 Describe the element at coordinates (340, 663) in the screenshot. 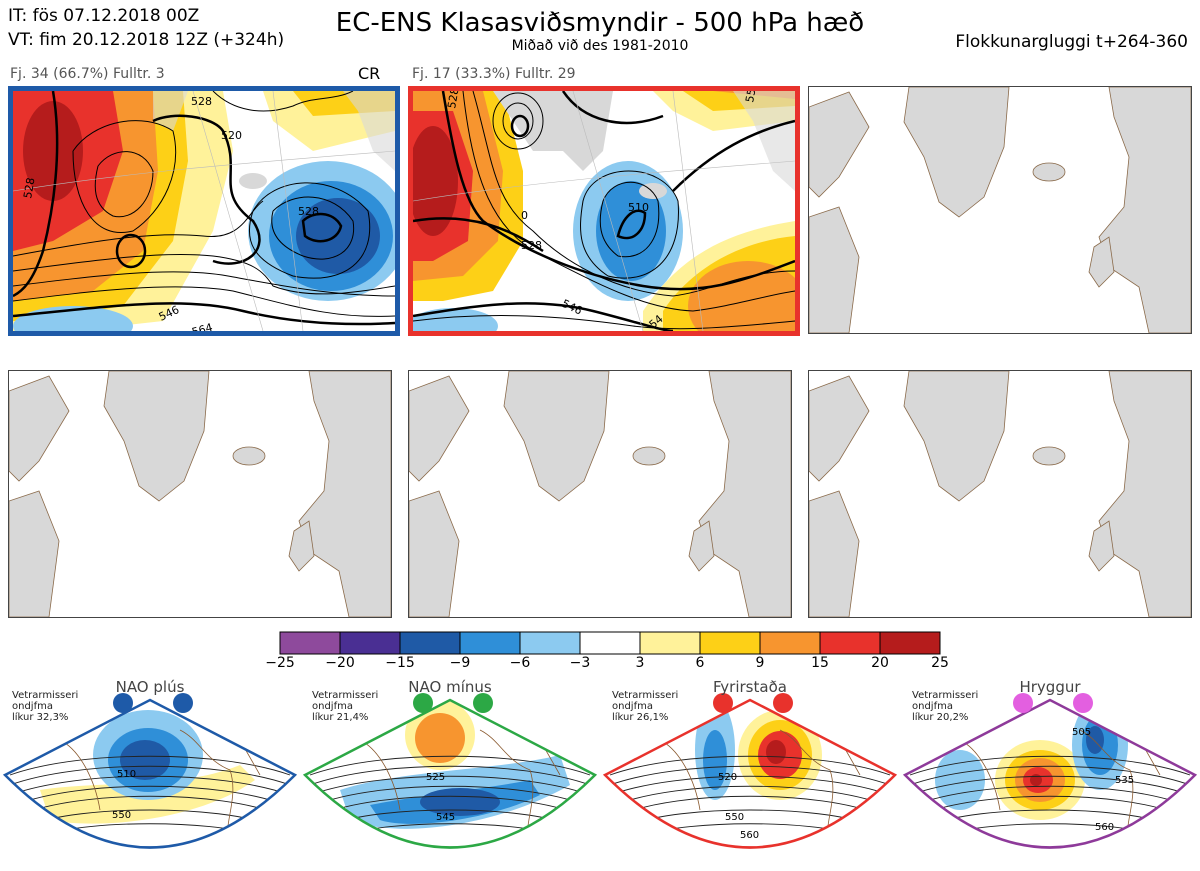

I see `colorbar-tick: −20` at that location.